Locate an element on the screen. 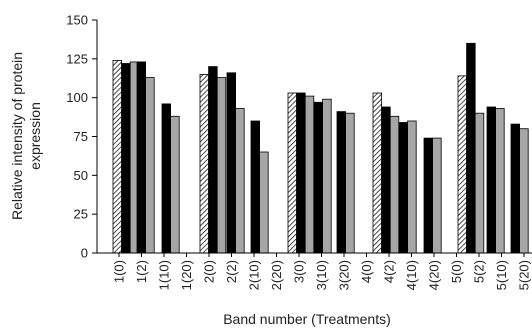  y-axis-title-line-2: expression is located at coordinates (35, 136).